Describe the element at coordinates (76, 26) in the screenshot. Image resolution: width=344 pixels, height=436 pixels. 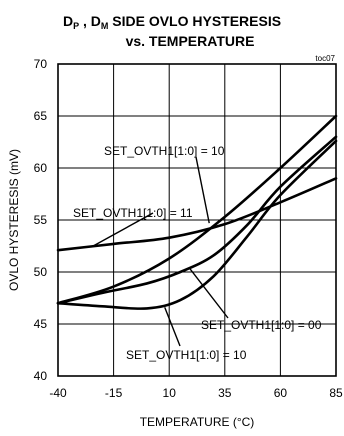
I see `title-sub-p: P` at that location.